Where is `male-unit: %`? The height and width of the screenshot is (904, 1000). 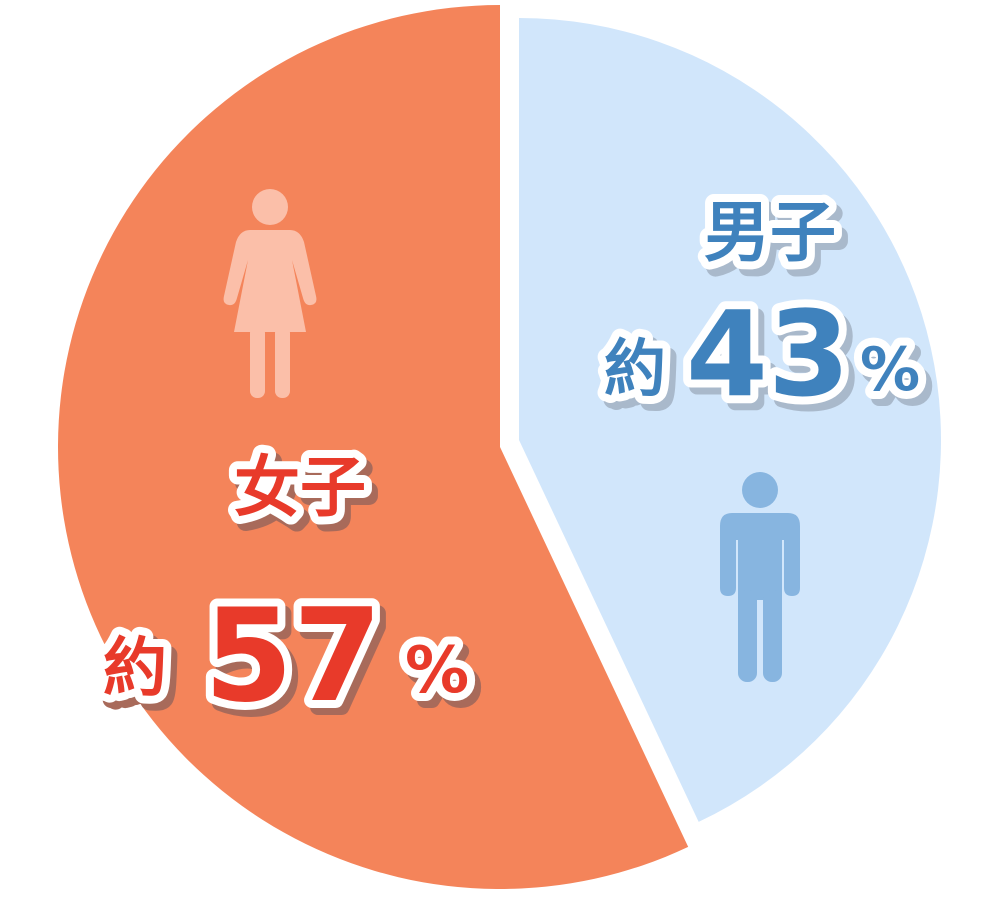
male-unit: % is located at coordinates (890, 370).